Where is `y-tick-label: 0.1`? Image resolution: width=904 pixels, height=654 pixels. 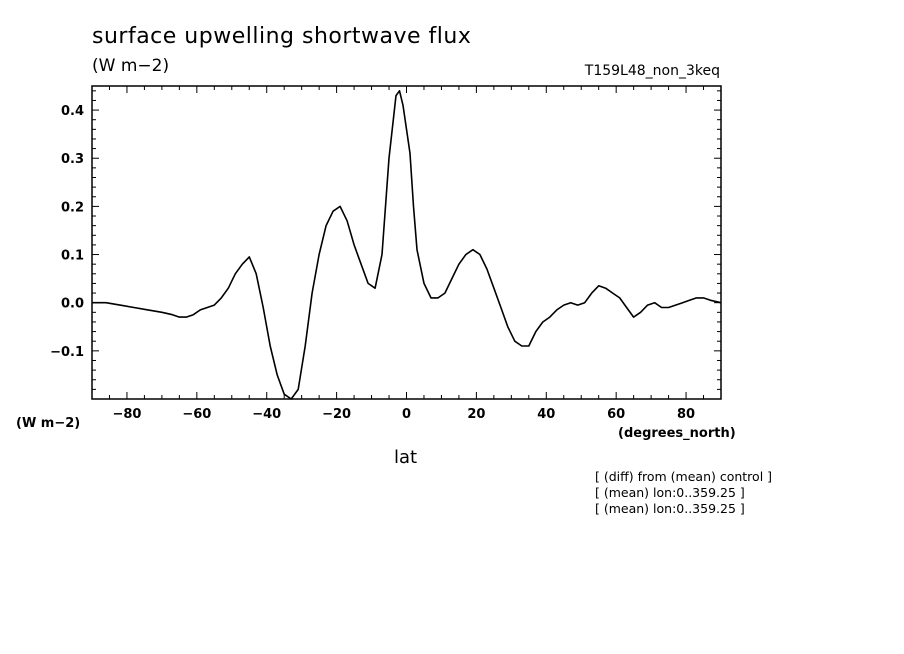
y-tick-label: 0.1 is located at coordinates (72, 256).